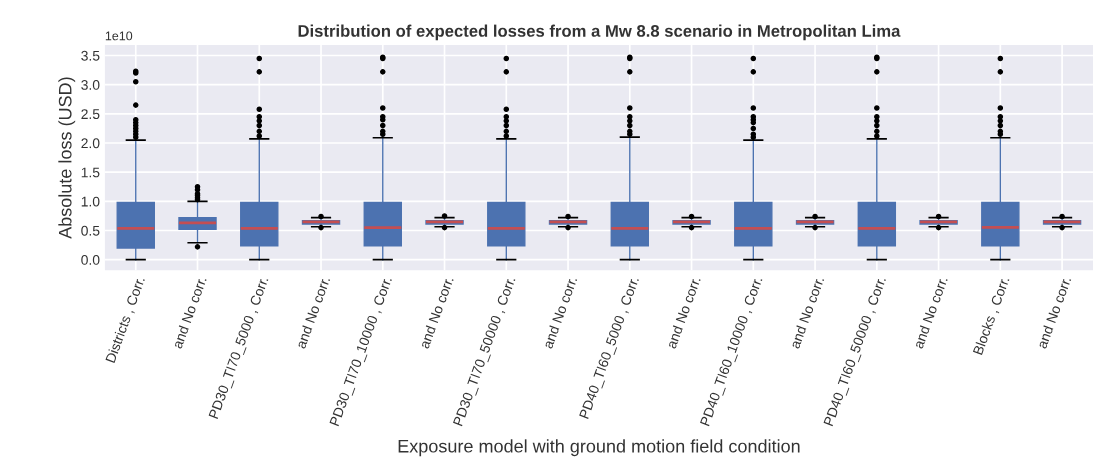 This screenshot has height=474, width=1104. I want to click on y-tick-label: 0.0, so click(90, 260).